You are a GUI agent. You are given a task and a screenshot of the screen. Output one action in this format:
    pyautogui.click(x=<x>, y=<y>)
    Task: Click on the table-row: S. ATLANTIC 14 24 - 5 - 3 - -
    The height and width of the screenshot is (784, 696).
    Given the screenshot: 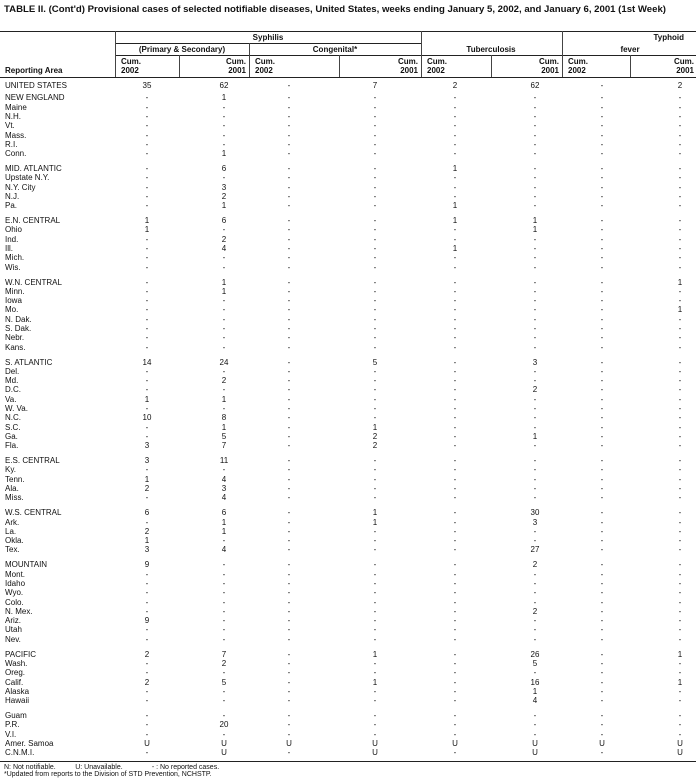 What is the action you would take?
    pyautogui.click(x=348, y=362)
    